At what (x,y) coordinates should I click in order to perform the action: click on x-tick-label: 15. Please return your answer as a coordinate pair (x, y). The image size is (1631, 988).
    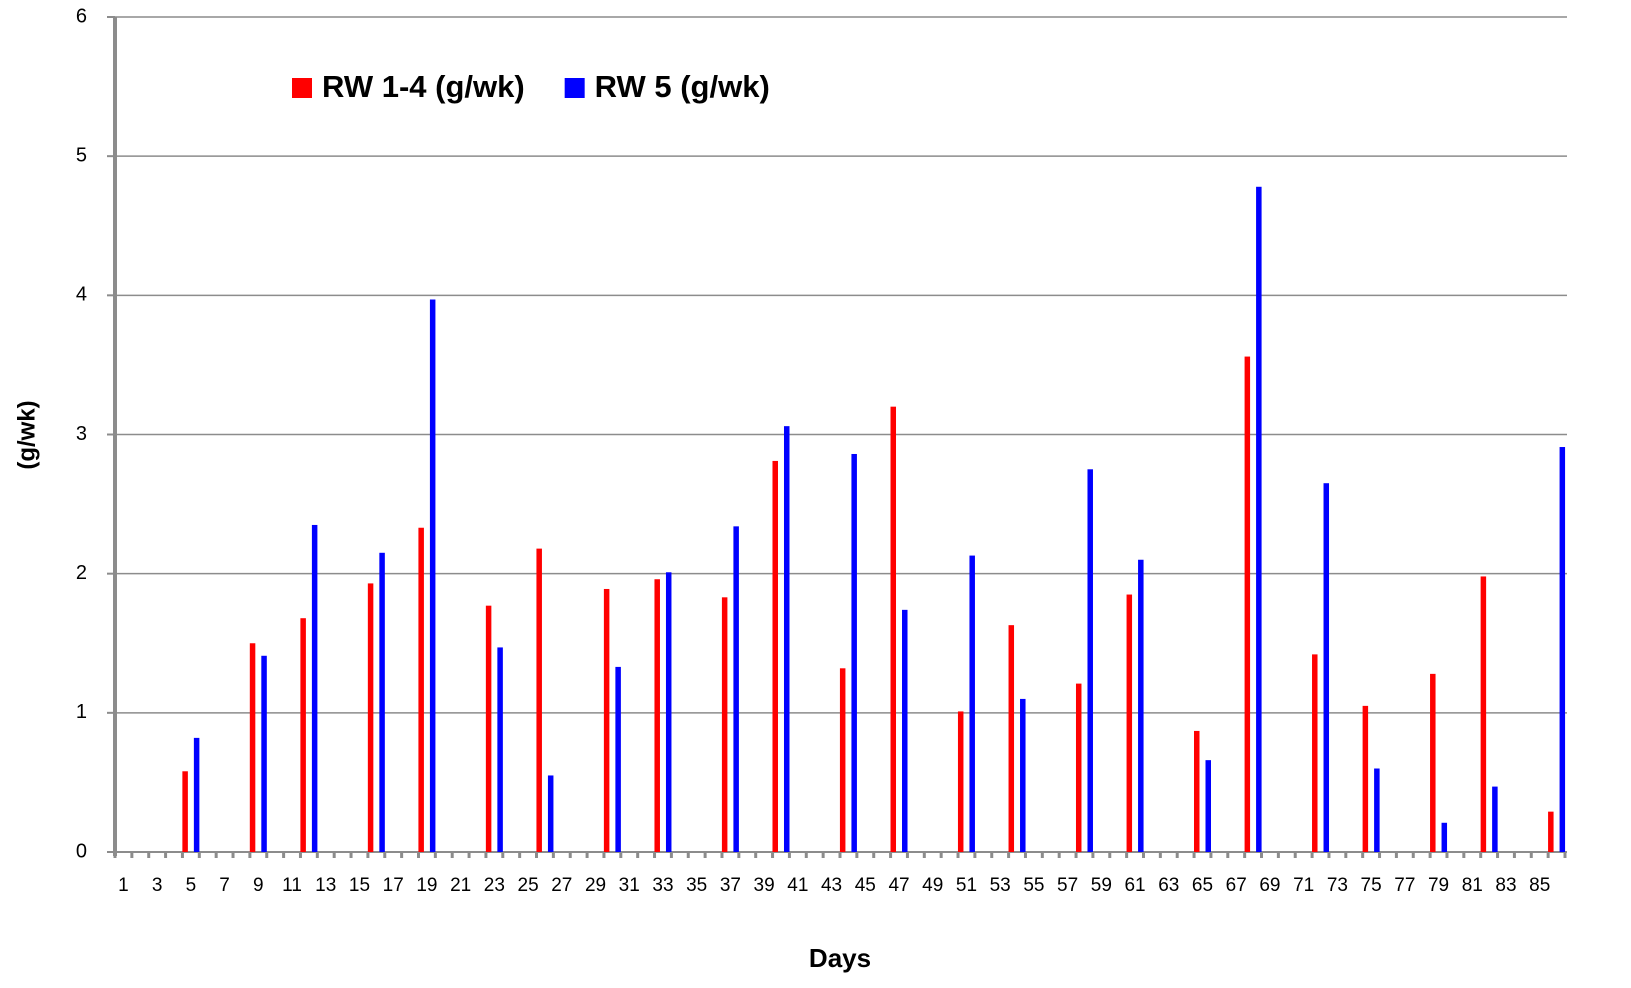
    Looking at the image, I should click on (359, 885).